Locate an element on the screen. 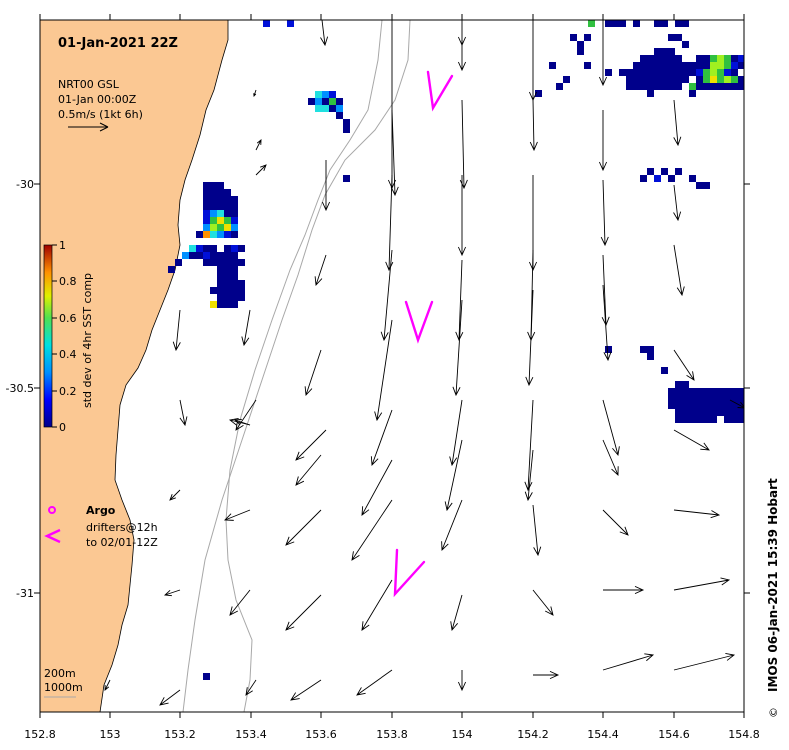  drifters-label-2: to 02/01-12Z is located at coordinates (122, 542).